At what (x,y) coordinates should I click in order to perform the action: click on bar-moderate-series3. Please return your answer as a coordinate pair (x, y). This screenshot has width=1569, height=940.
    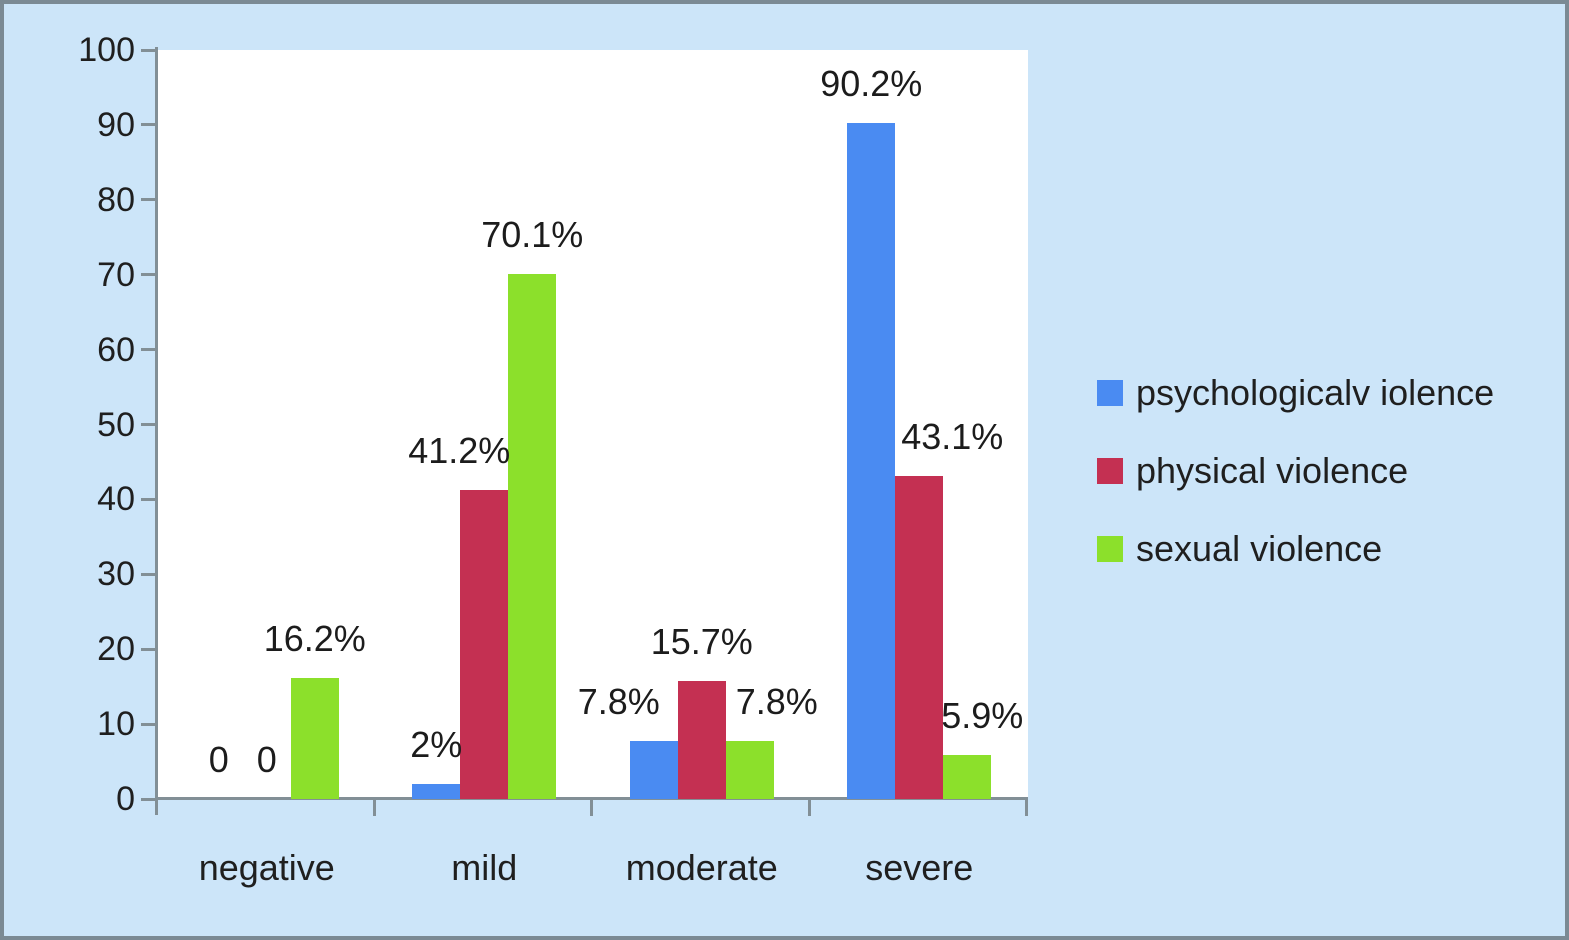
    Looking at the image, I should click on (749, 769).